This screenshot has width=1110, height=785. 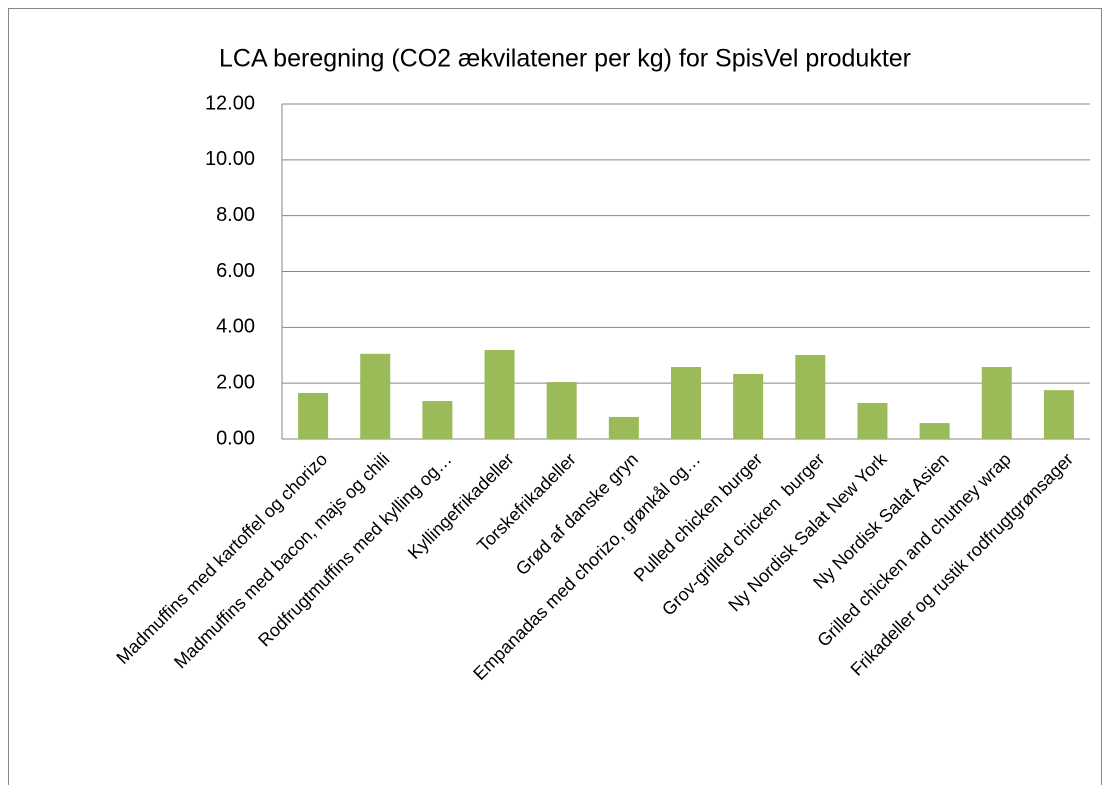 What do you see at coordinates (235, 438) in the screenshot?
I see `y-tick-label: 0.00` at bounding box center [235, 438].